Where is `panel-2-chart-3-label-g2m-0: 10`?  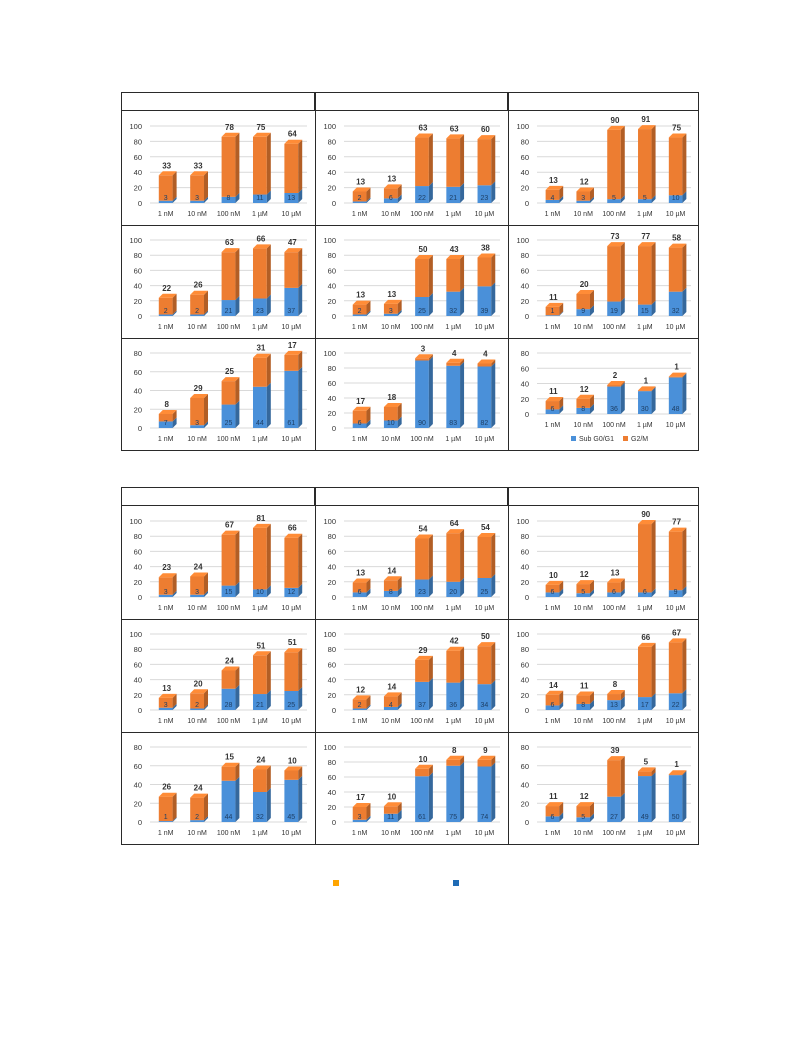
panel-2-chart-3-label-g2m-0: 10 is located at coordinates (553, 575).